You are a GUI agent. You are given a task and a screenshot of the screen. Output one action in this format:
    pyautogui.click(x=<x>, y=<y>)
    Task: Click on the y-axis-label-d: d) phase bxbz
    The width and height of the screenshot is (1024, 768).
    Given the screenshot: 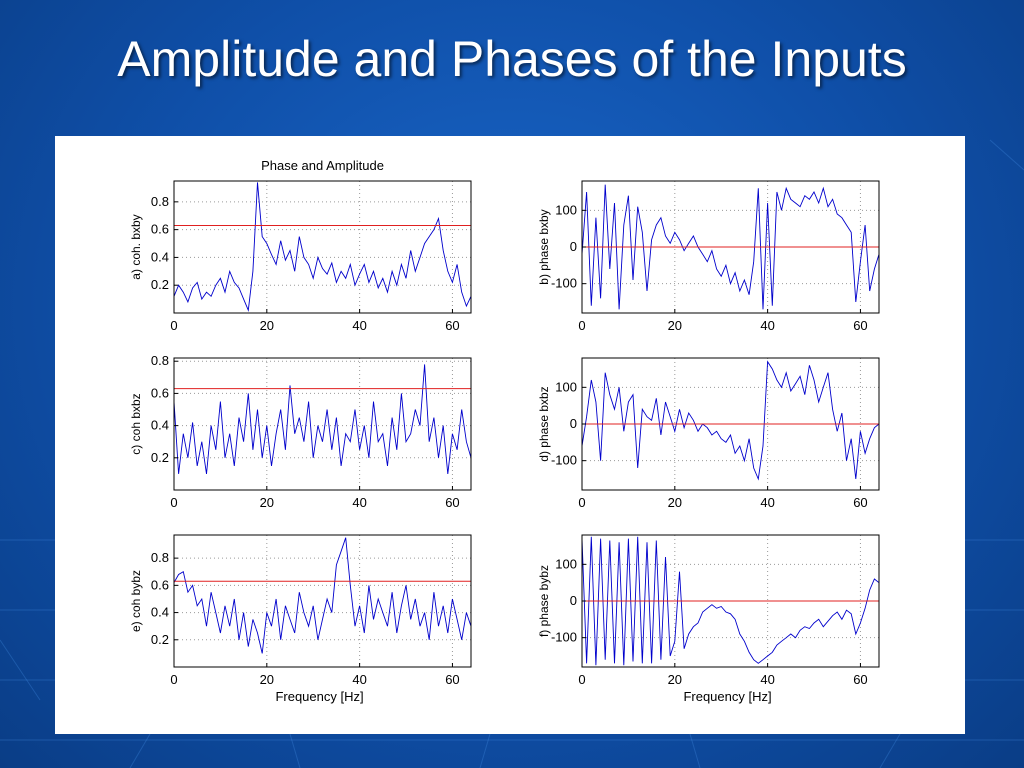 What is the action you would take?
    pyautogui.click(x=544, y=423)
    